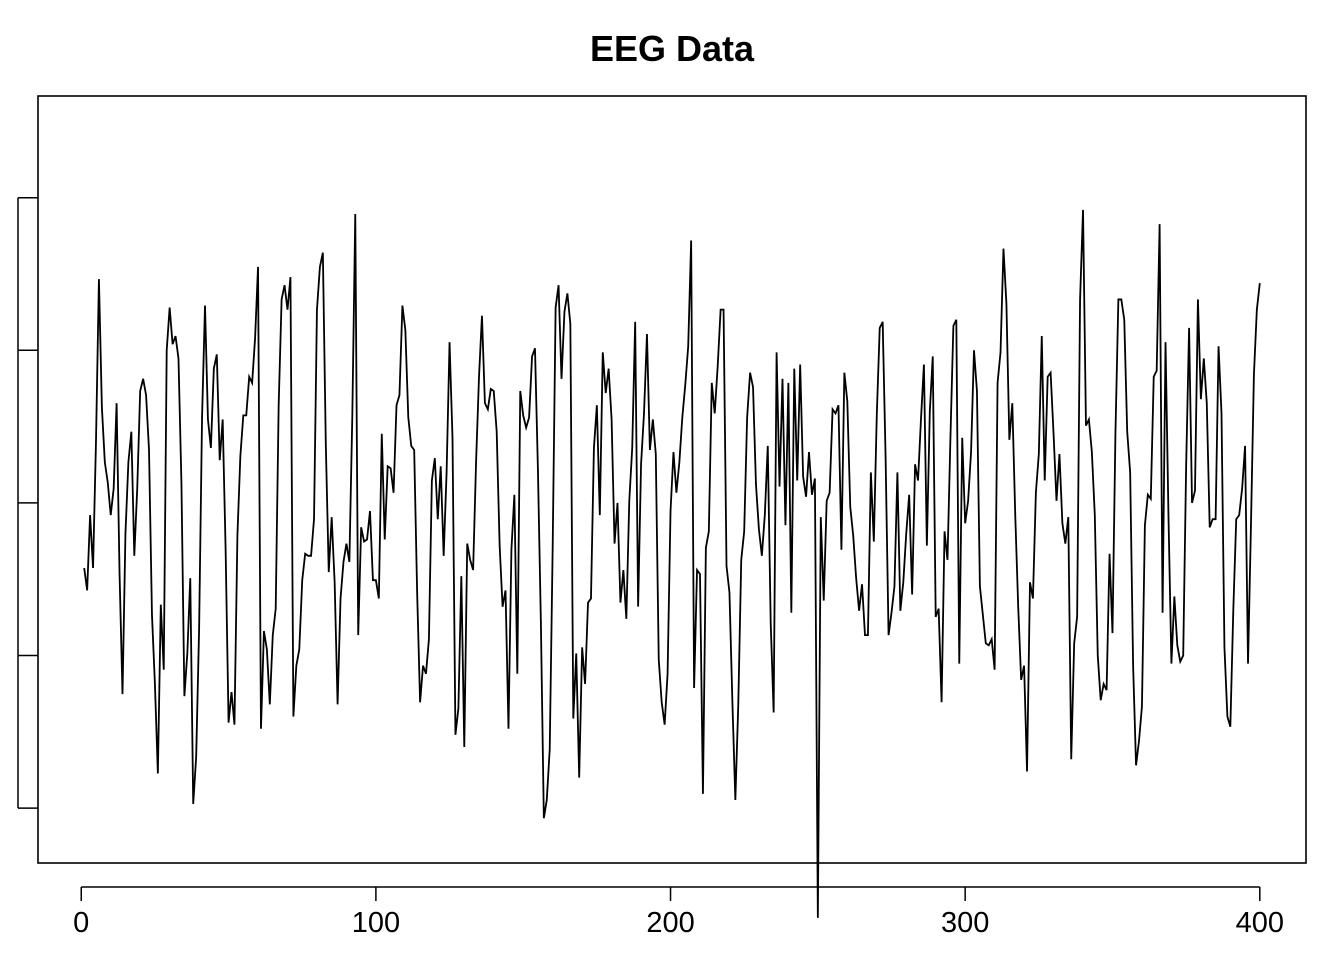  I want to click on chart-title: EEG Data, so click(672, 48).